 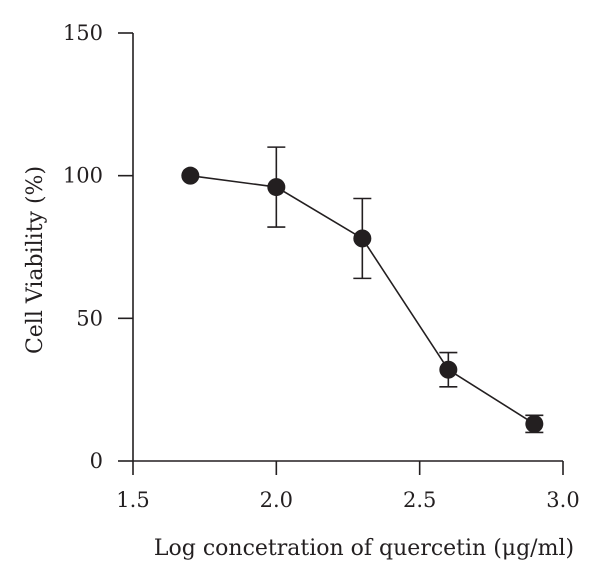 What do you see at coordinates (562, 500) in the screenshot?
I see `x-tick-label: 3.0` at bounding box center [562, 500].